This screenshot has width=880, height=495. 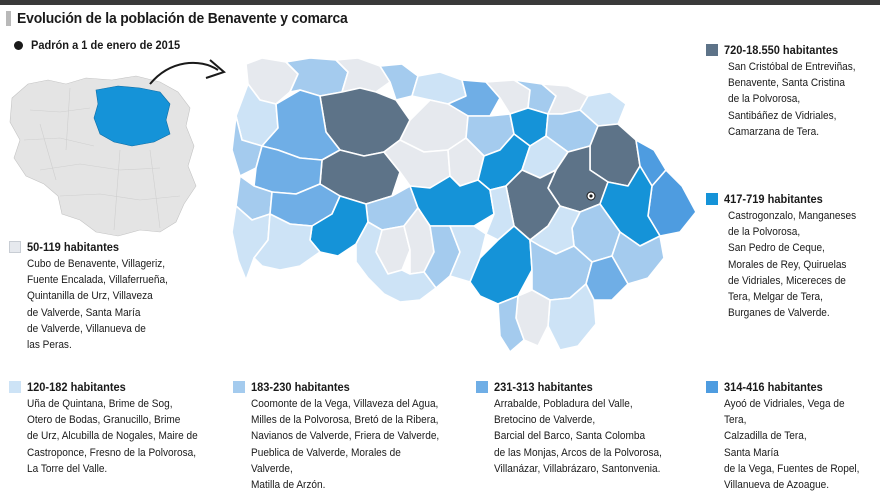 I want to click on legend-header: 120-182 habitantes, so click(x=121, y=387).